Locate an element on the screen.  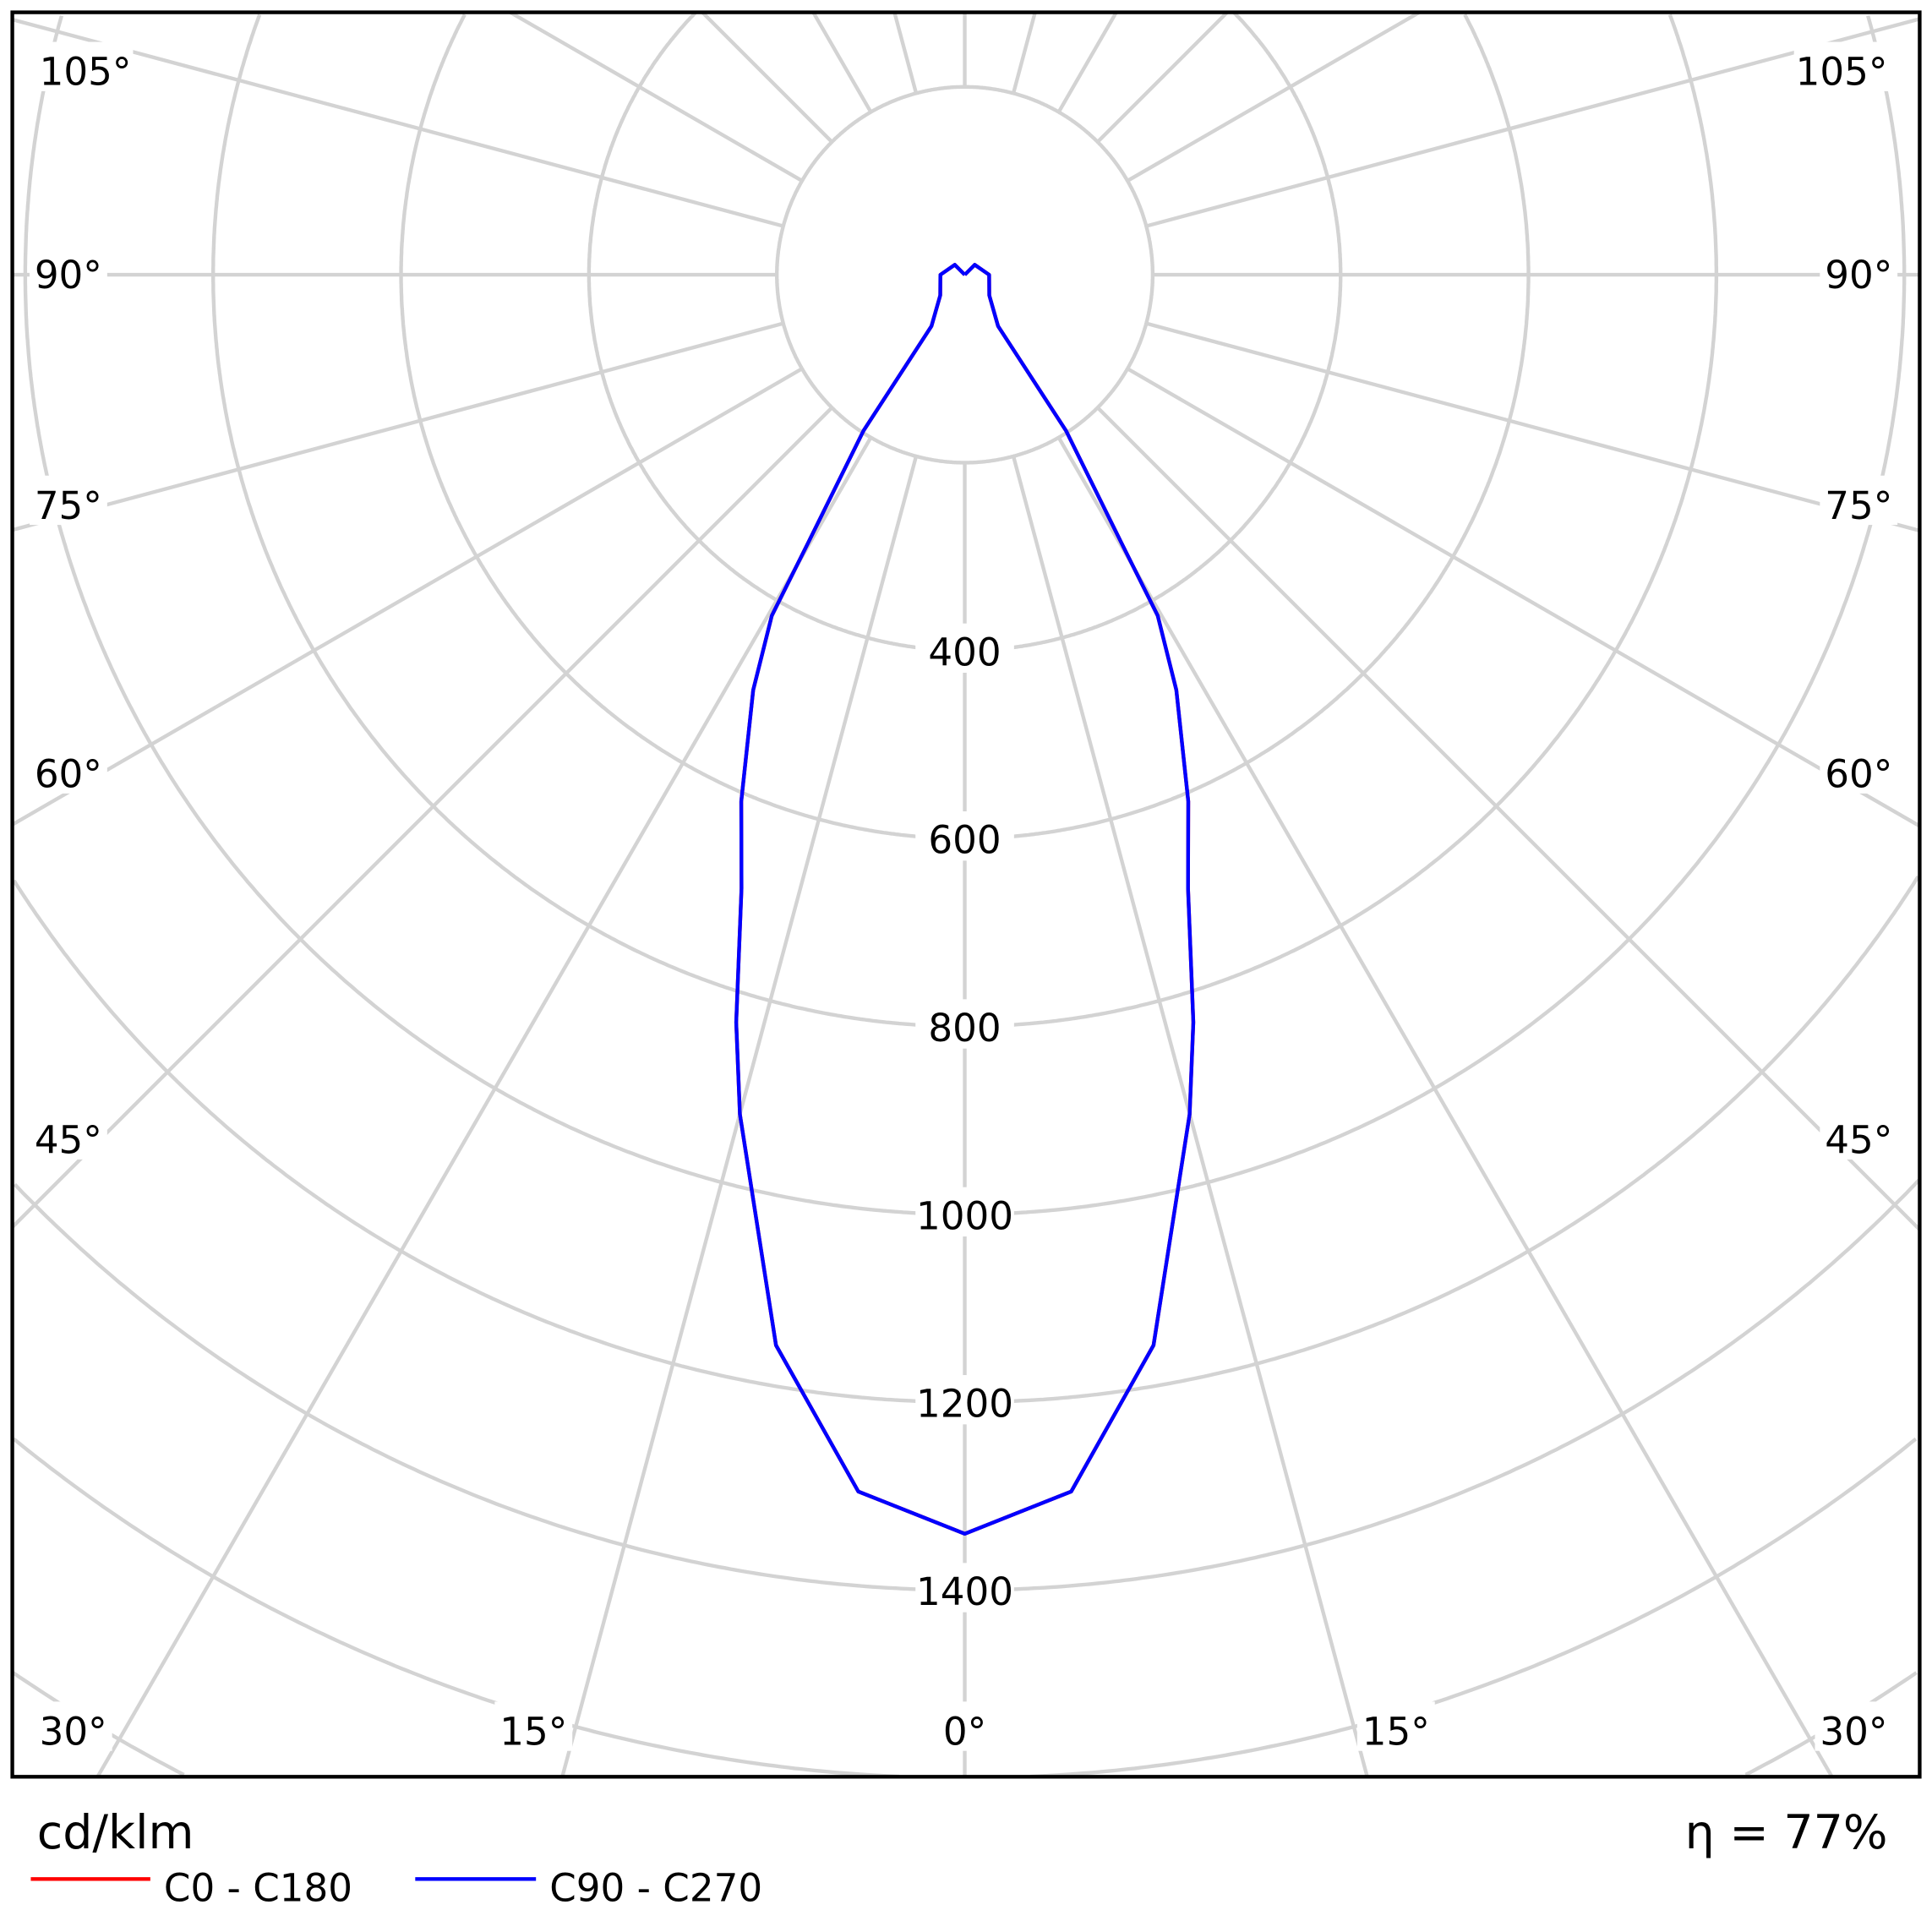
unit-label: cd/klm is located at coordinates (115, 1833).